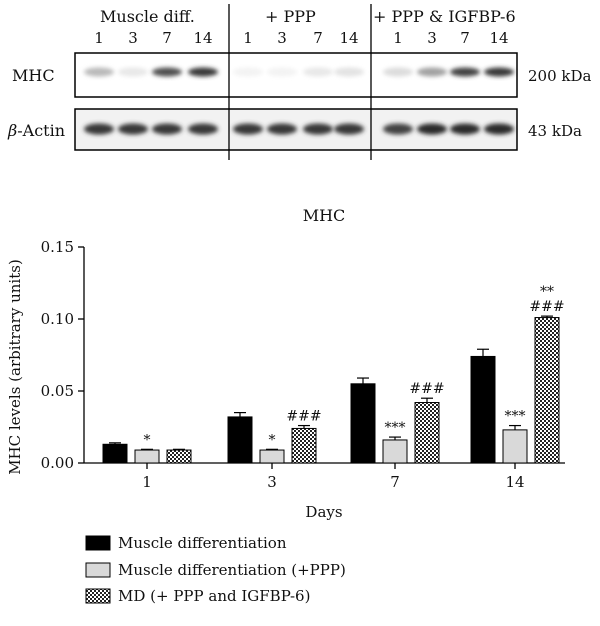 This screenshot has width=600, height=626. I want to click on blot-group-label: + PPP & IGFBP-6, so click(444, 16).